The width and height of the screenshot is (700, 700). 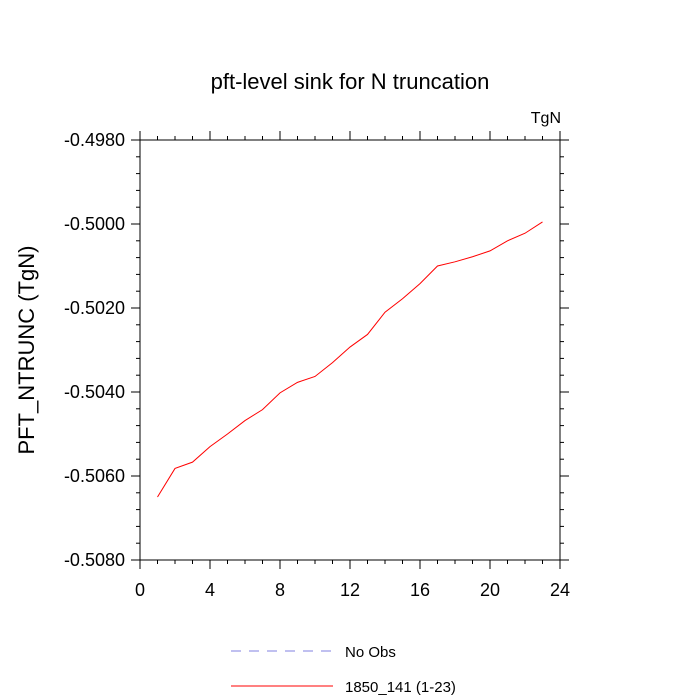 What do you see at coordinates (26, 350) in the screenshot?
I see `y-axis-label: PFT_NTRUNC (TgN)` at bounding box center [26, 350].